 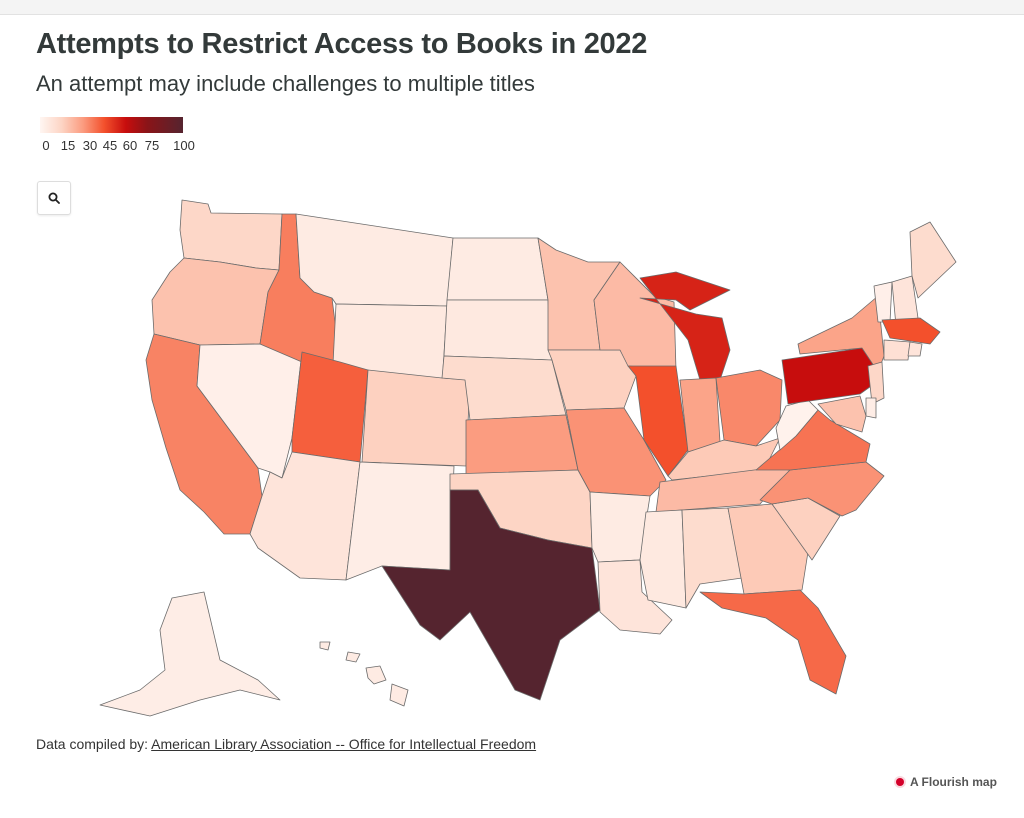 I want to click on state-al, so click(x=712, y=558).